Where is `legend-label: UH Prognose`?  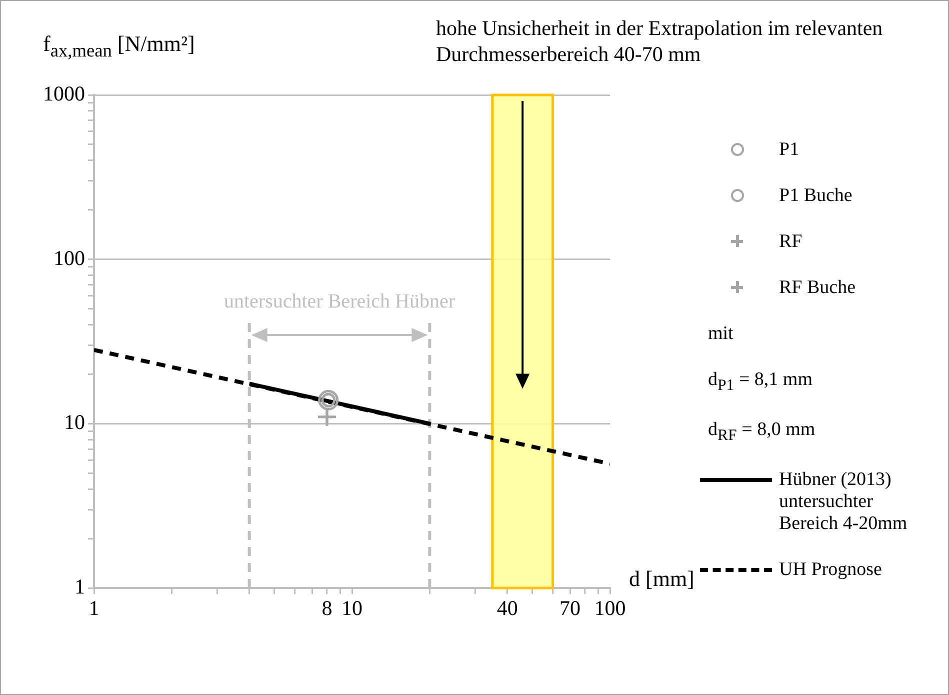
legend-label: UH Prognose is located at coordinates (831, 569).